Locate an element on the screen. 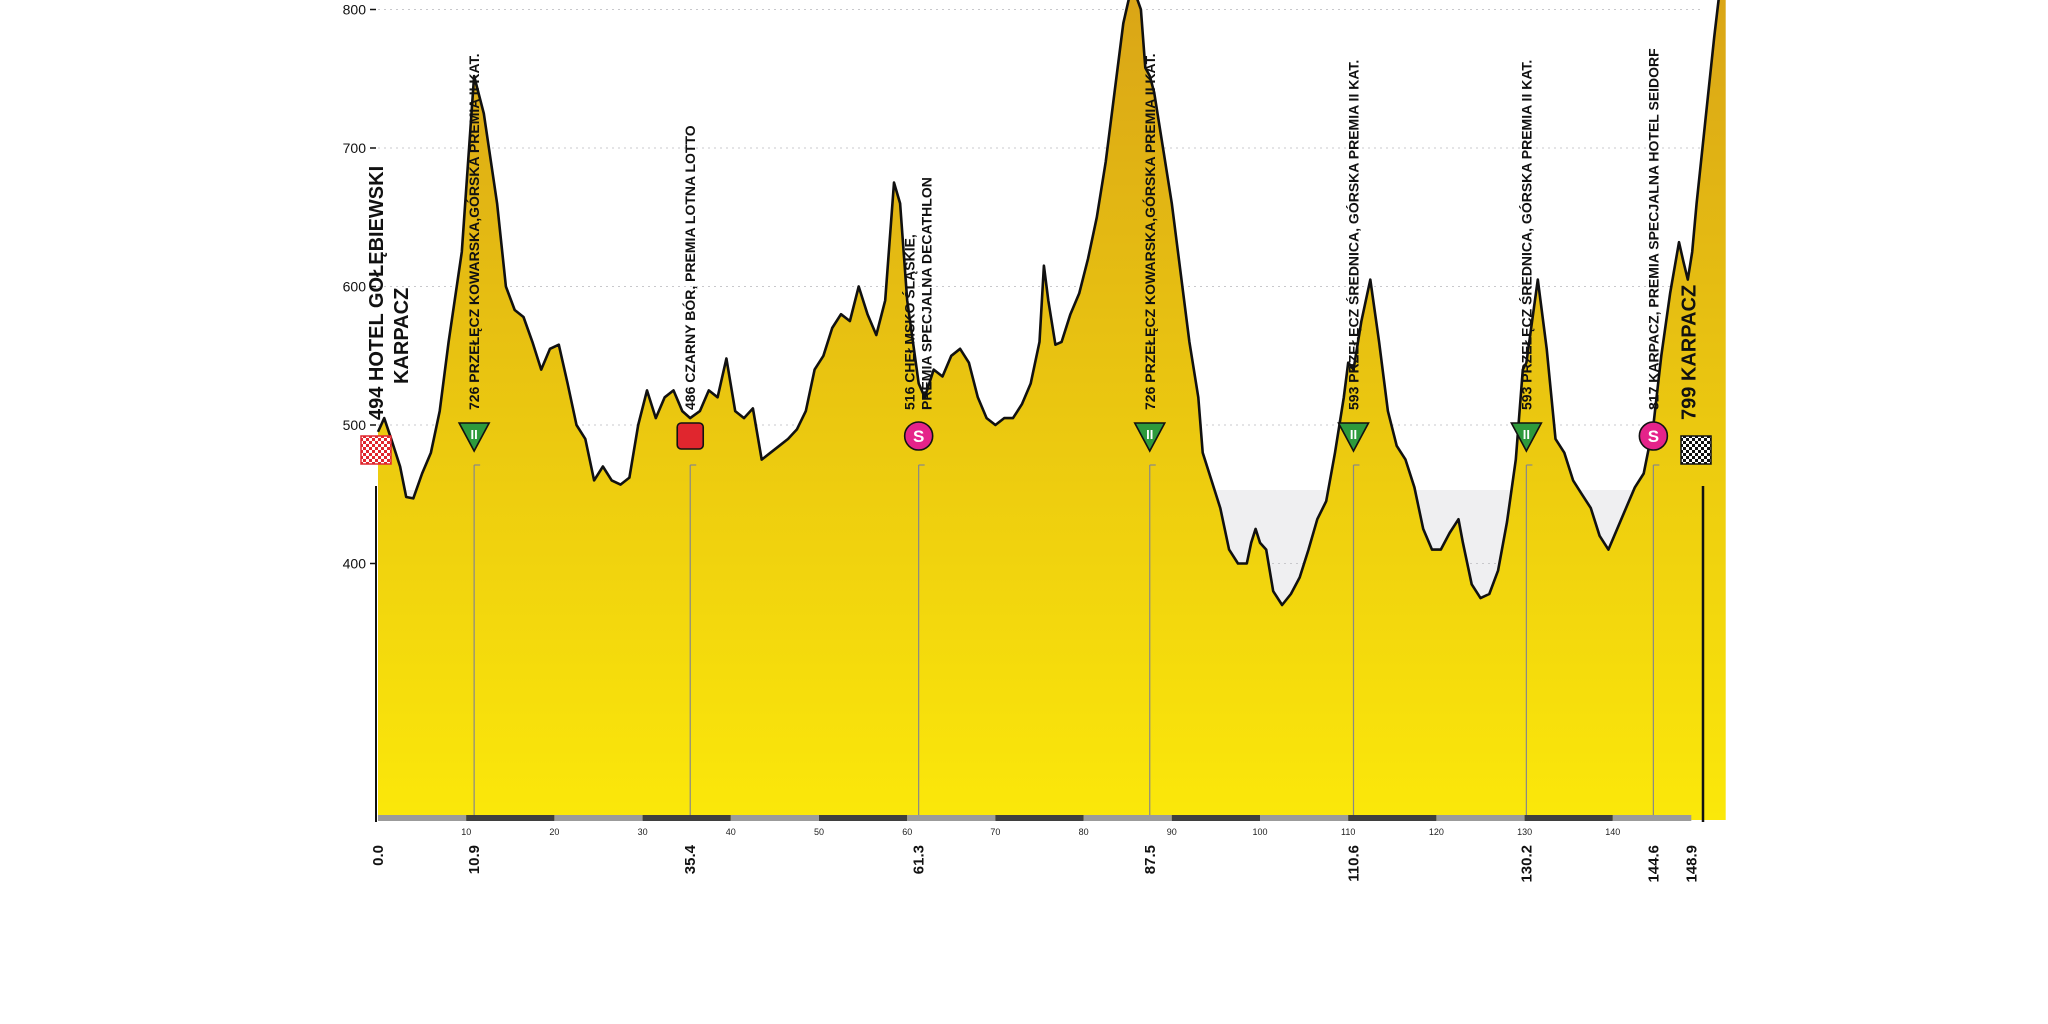 This screenshot has height=1024, width=2048. y-tick-label: 700 is located at coordinates (355, 148).